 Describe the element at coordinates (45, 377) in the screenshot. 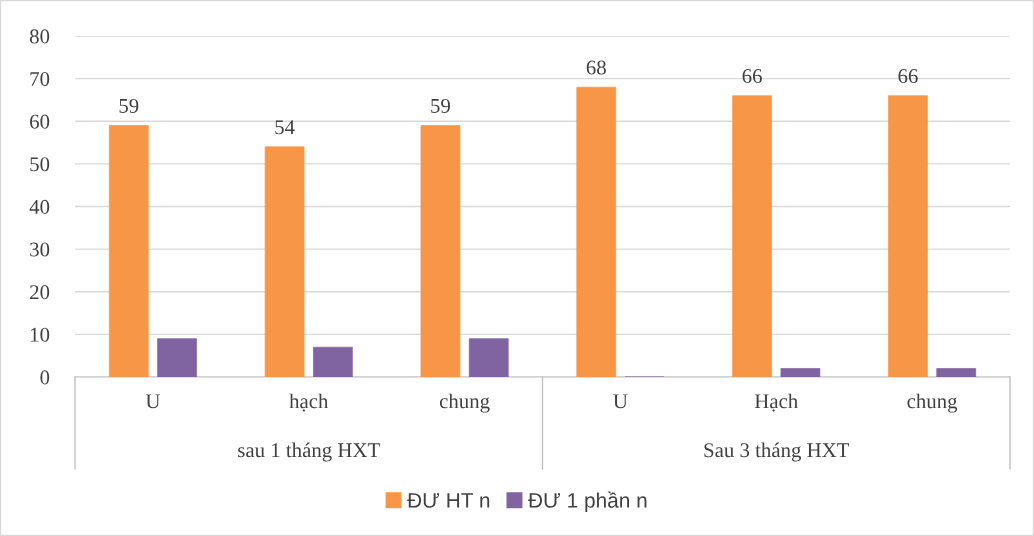

I see `y-tick-label: 0` at that location.